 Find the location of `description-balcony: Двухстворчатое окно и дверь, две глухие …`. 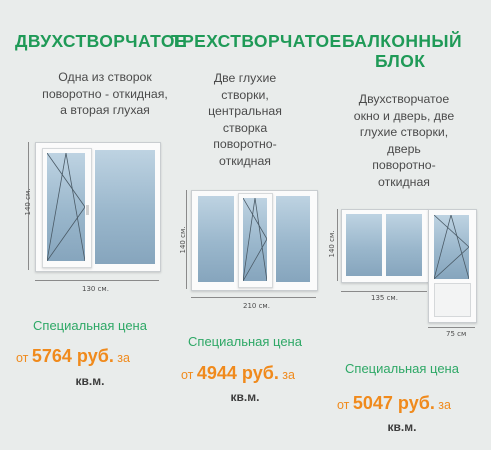

description-balcony: Двухстворчатое окно и дверь, две глухие … is located at coordinates (404, 140).